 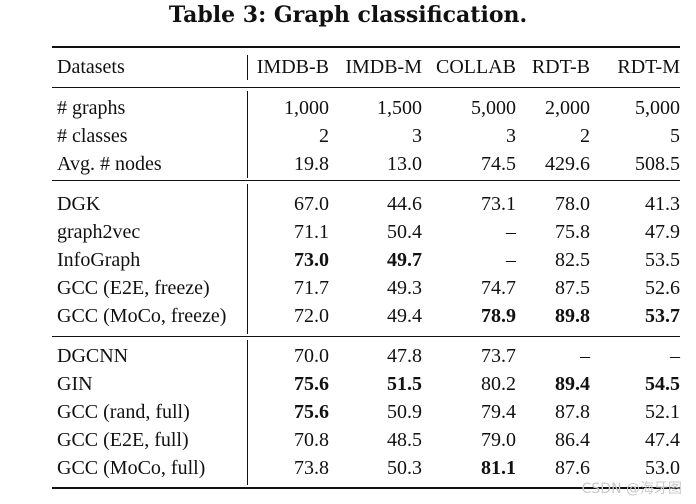 I want to click on table-cell: 50.3, so click(x=404, y=468).